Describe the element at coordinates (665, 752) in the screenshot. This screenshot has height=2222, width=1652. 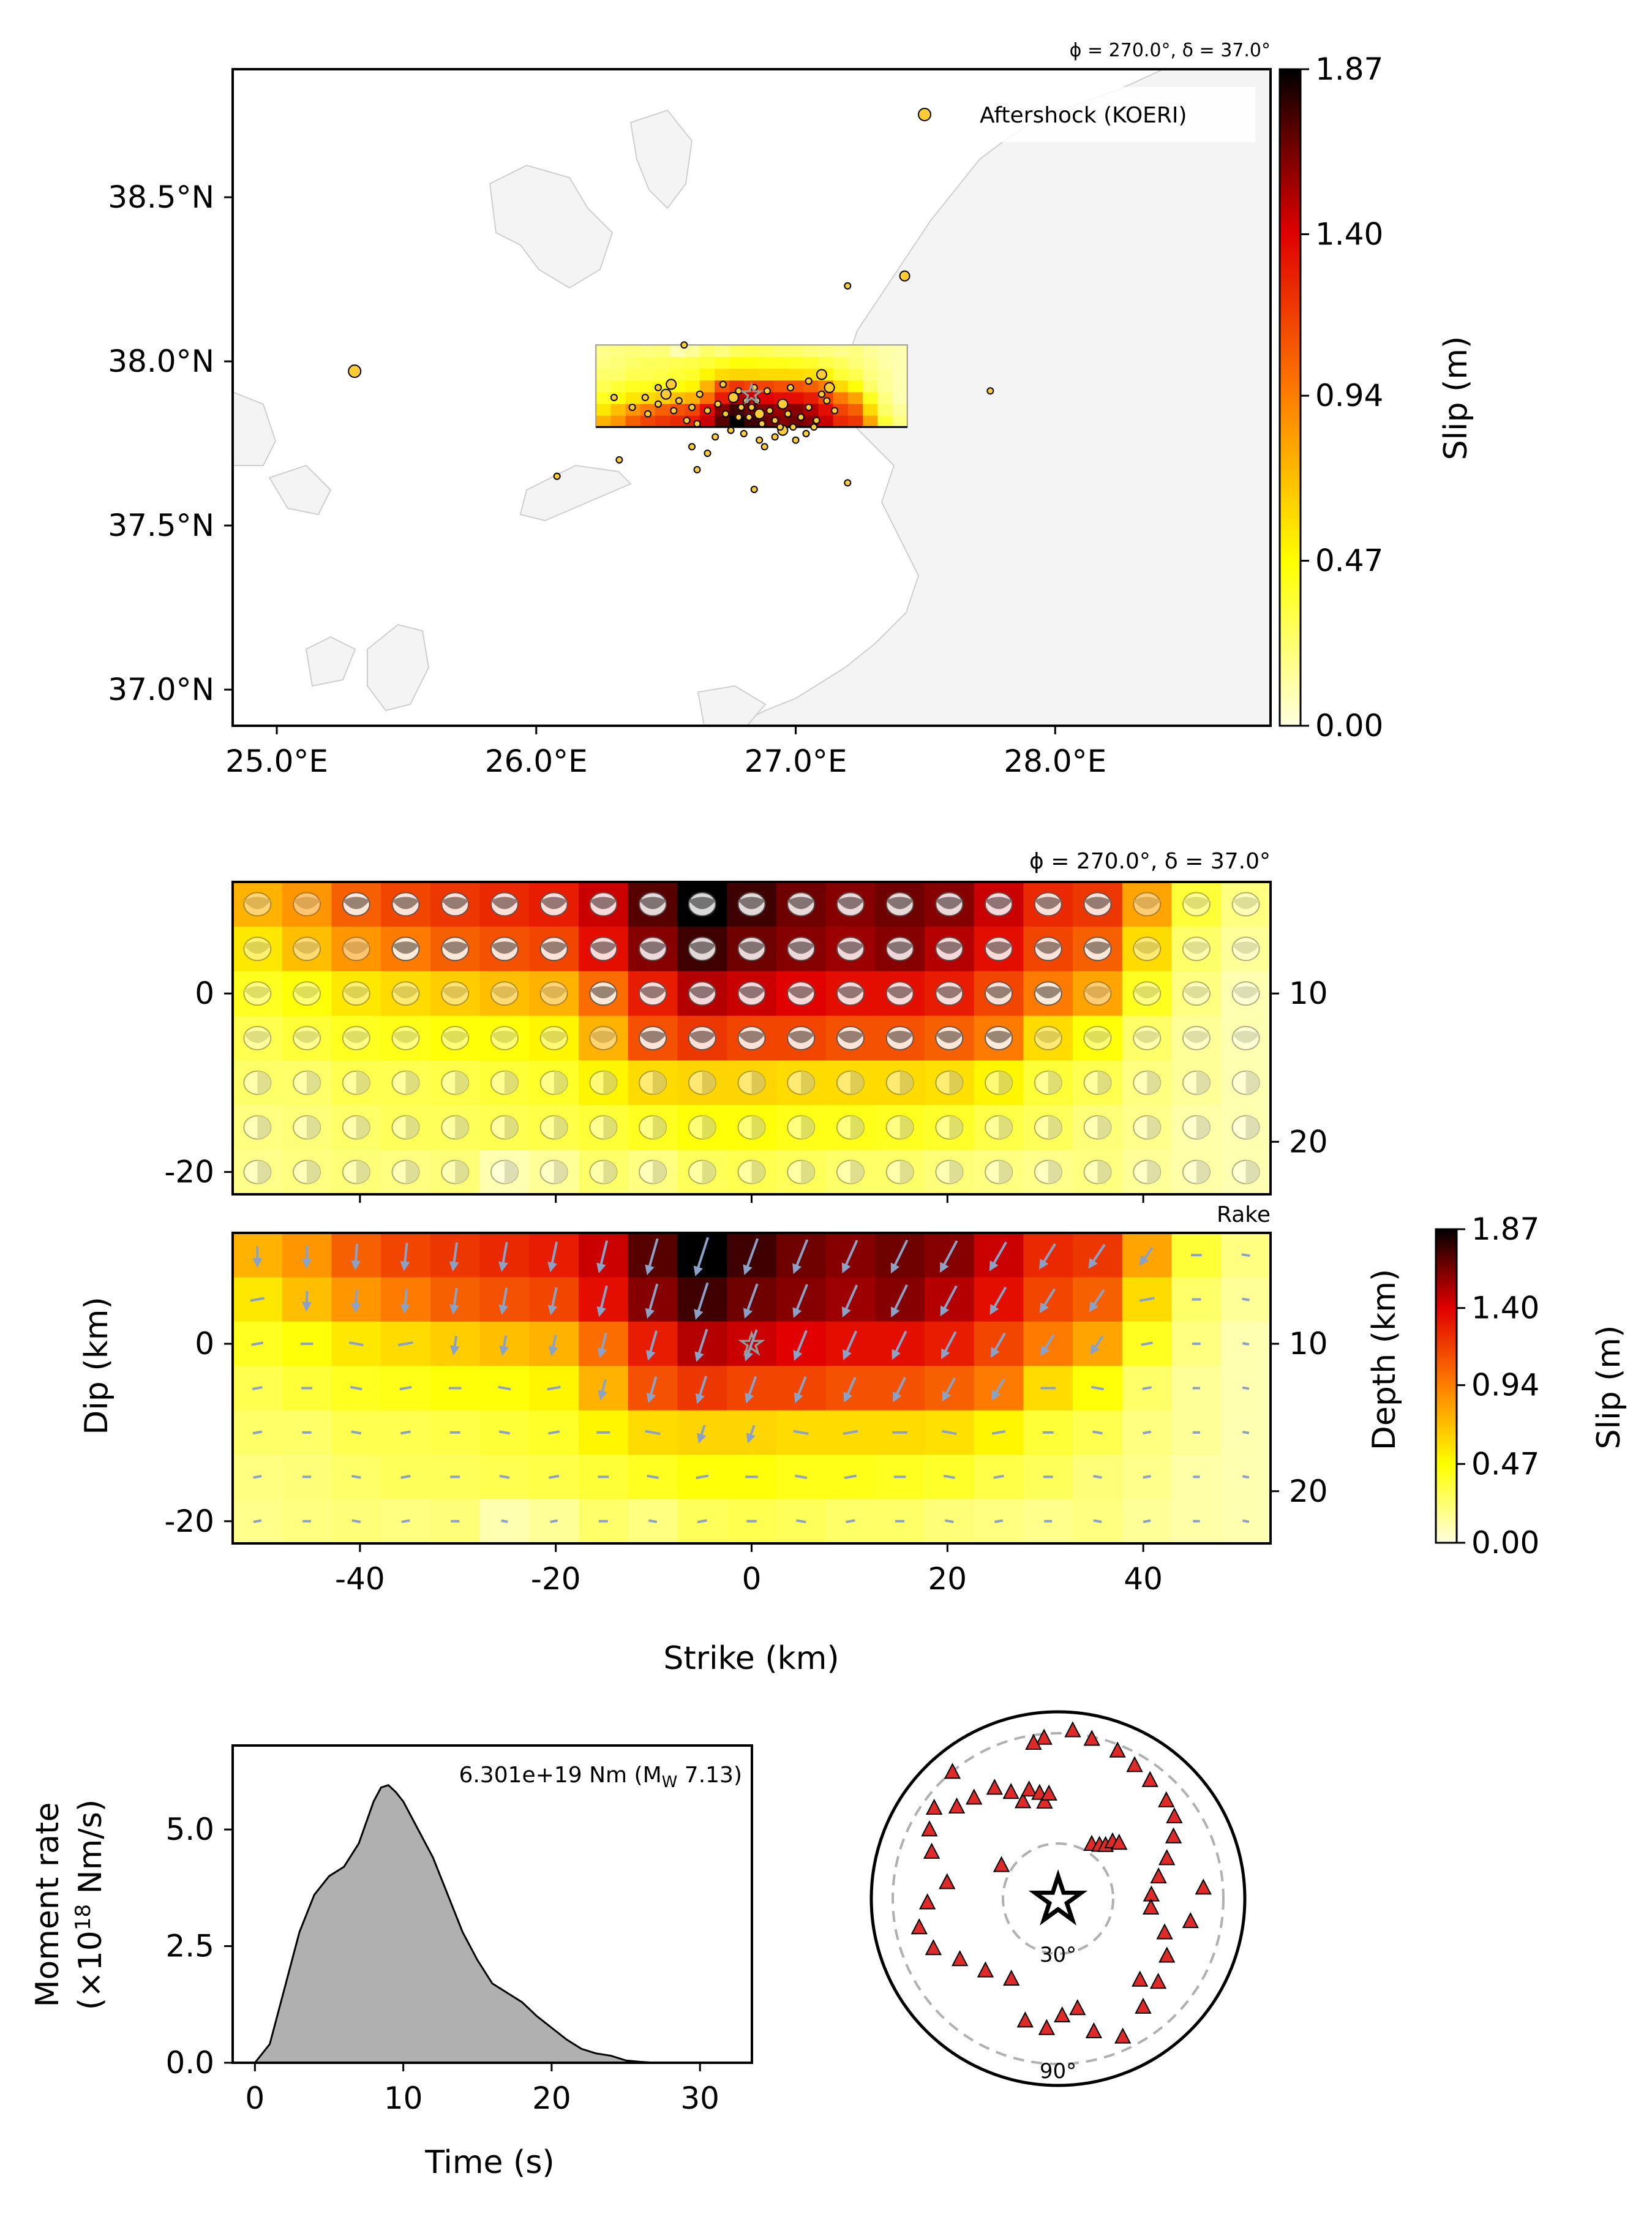
I see `map-x-ticks: 25.0°E 26.0°E 27.0°E 28.0°E` at that location.